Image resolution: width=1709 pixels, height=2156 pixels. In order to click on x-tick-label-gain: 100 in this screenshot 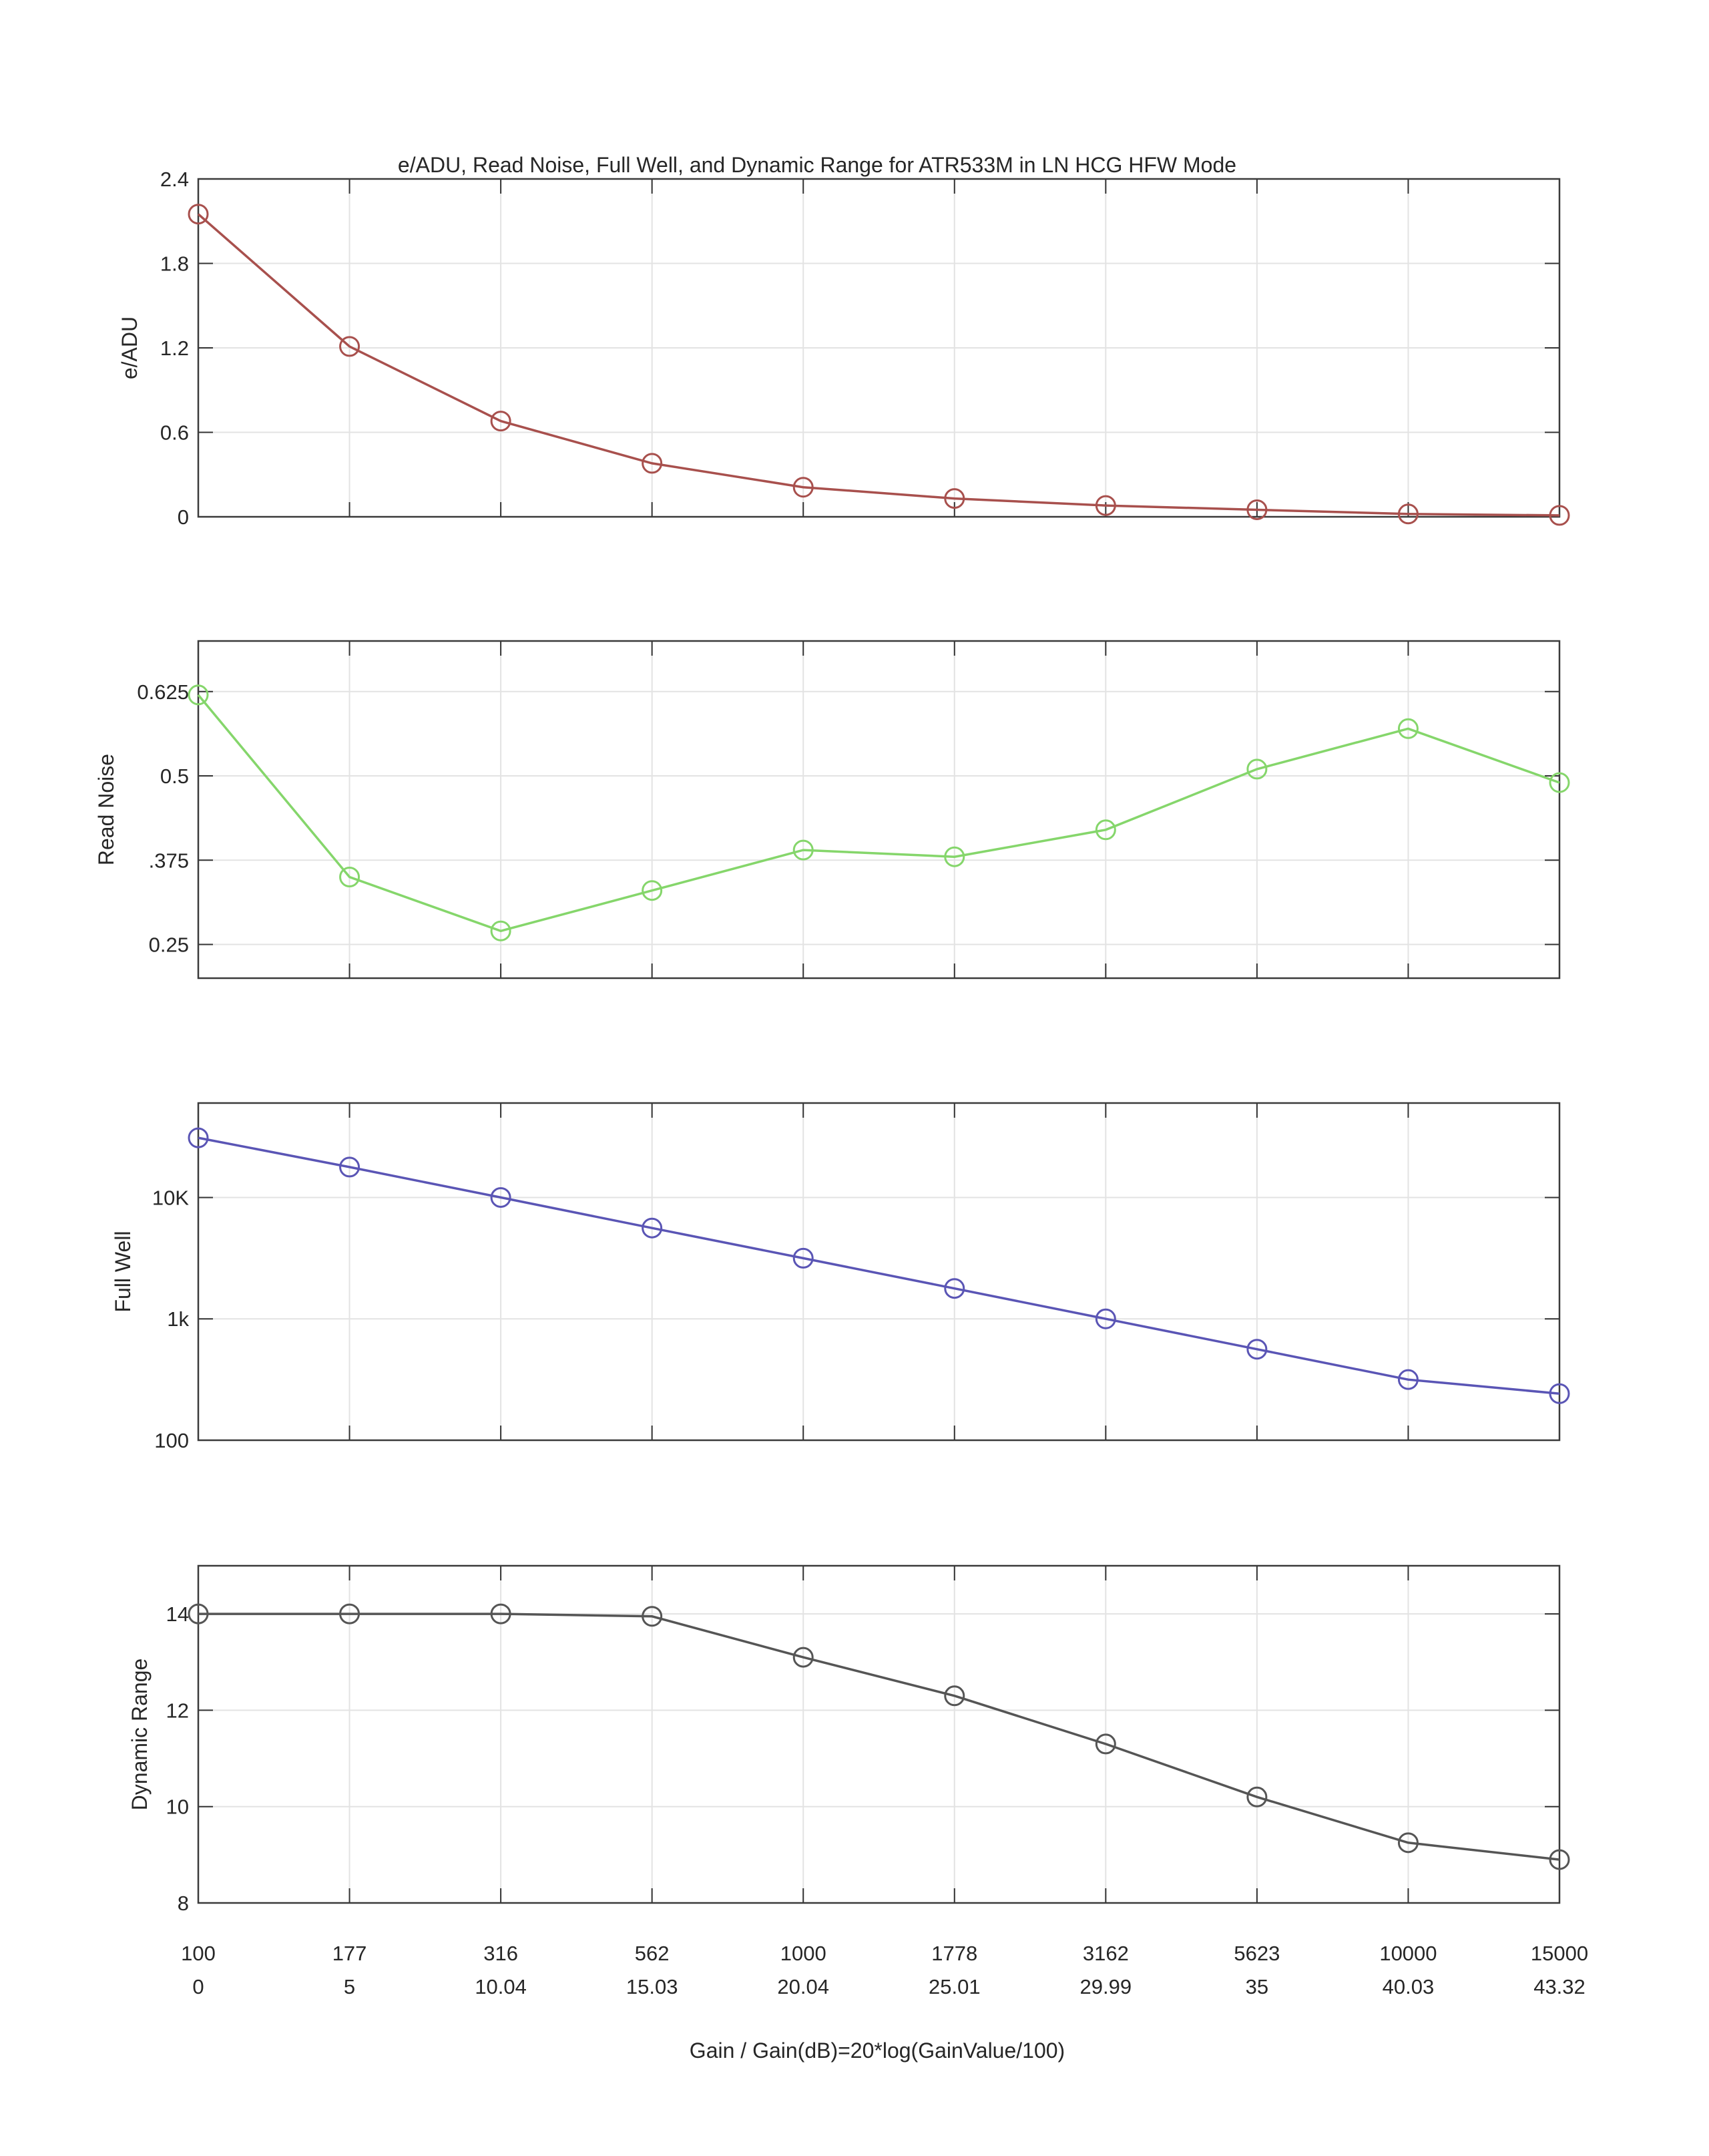, I will do `click(198, 1954)`.